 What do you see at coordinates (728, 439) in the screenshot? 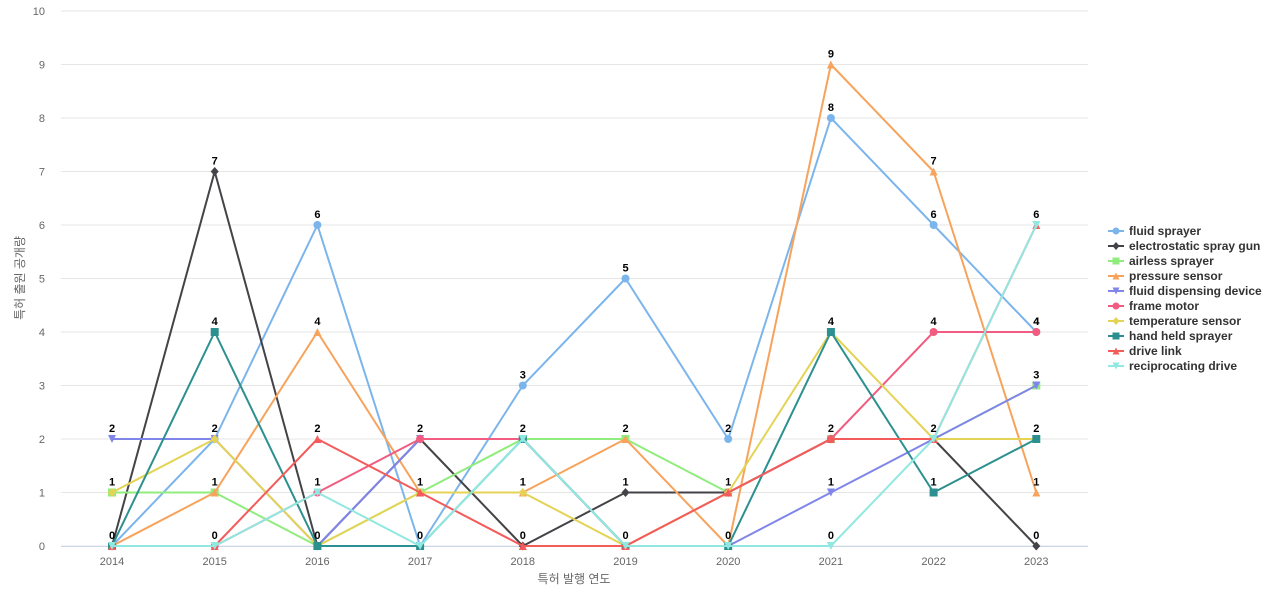
I see `data-point-fluid-sprayer-2020` at bounding box center [728, 439].